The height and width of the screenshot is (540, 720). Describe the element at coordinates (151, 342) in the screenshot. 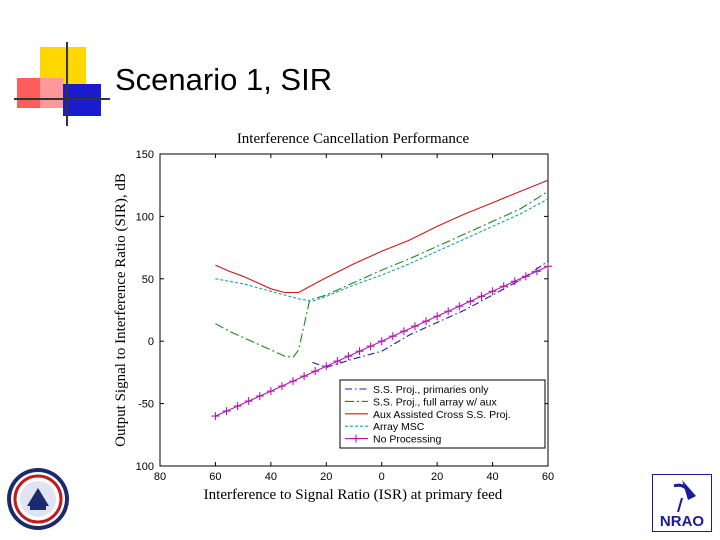

I see `y-tick-label: 0` at that location.